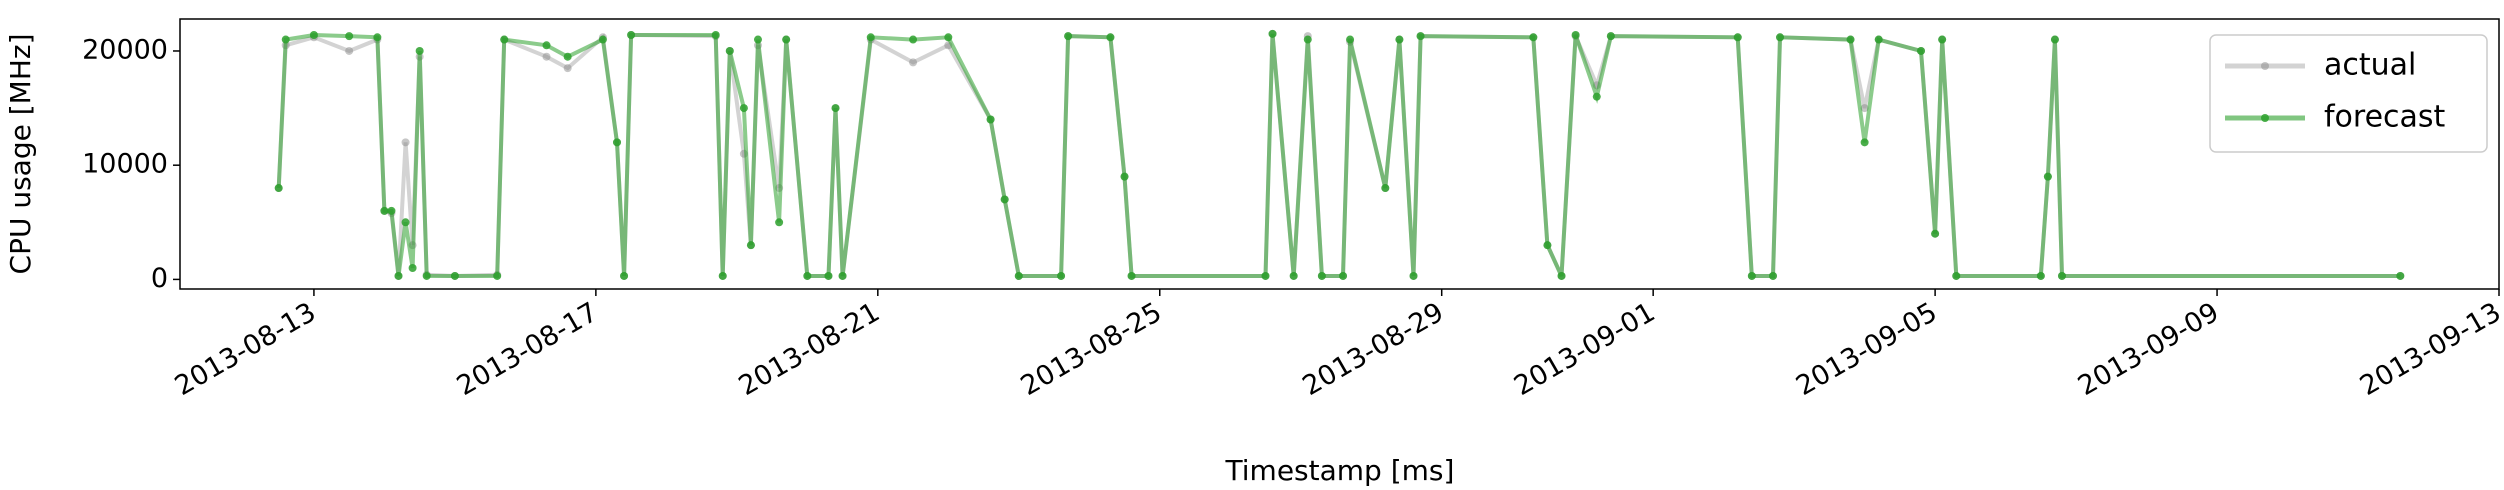 Image resolution: width=2504 pixels, height=490 pixels. Describe the element at coordinates (809, 349) in the screenshot. I see `x-tick-label: 2013-08-21` at that location.